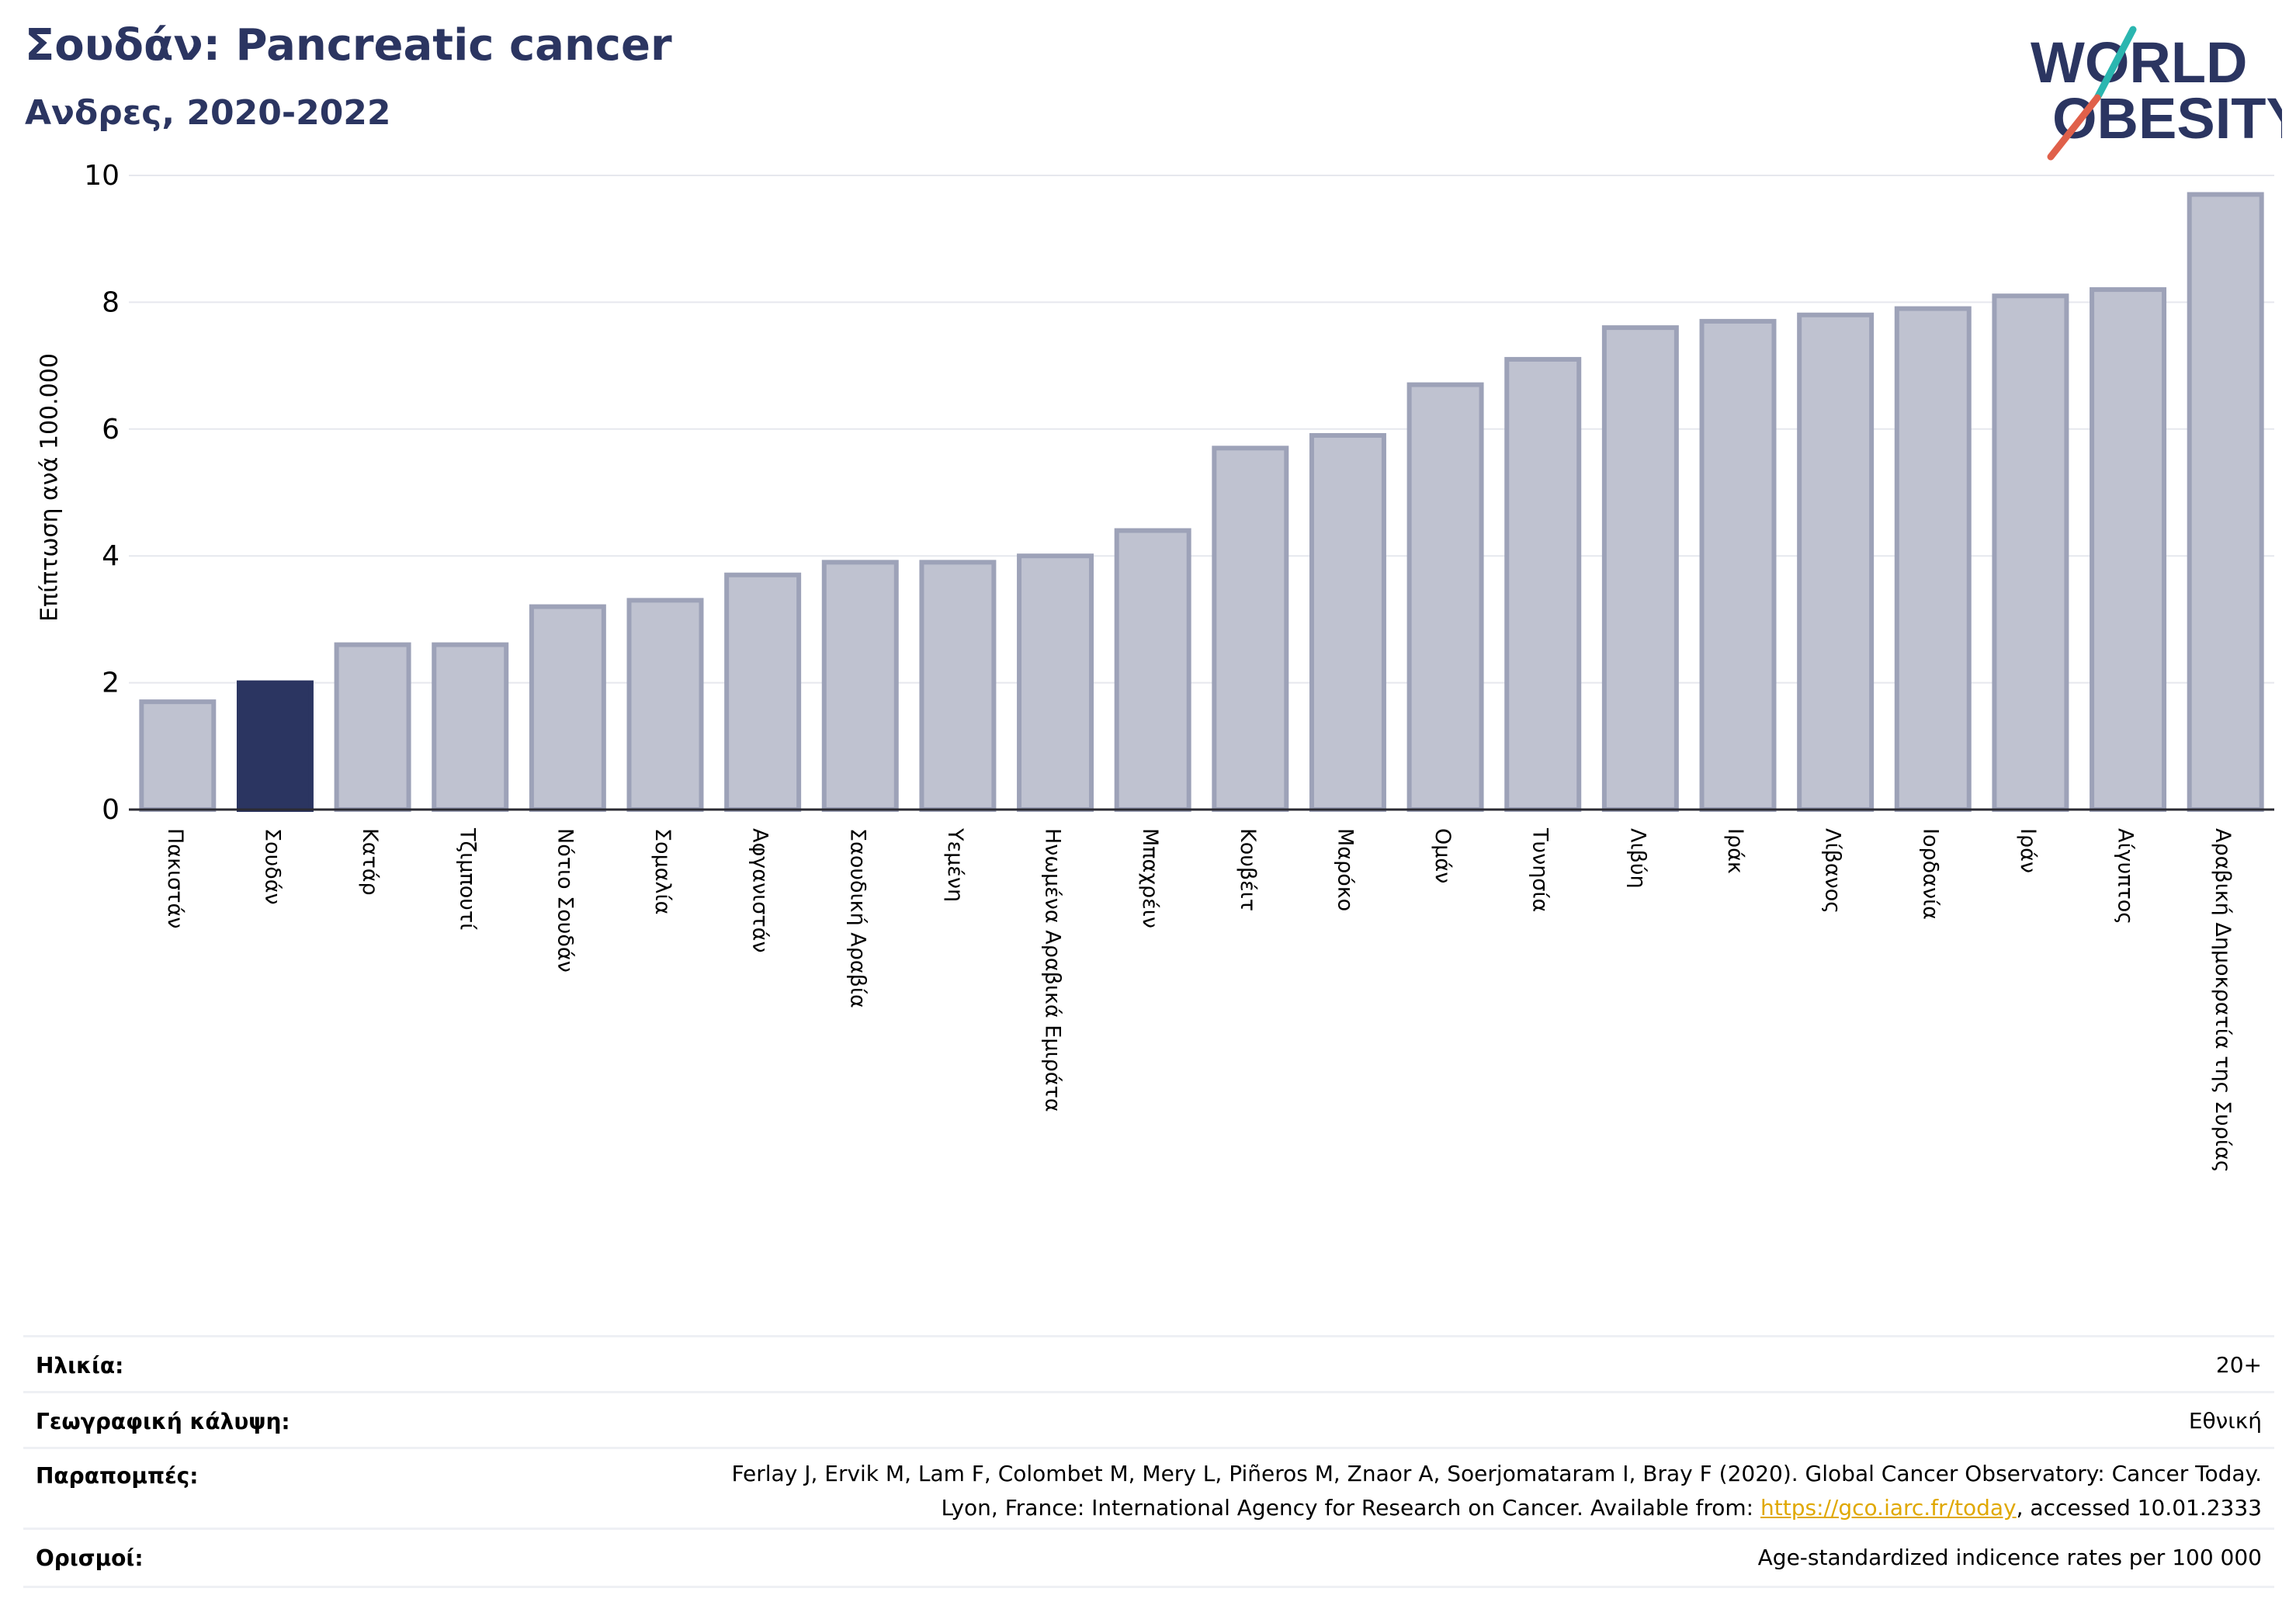  What do you see at coordinates (2126, 876) in the screenshot?
I see `x-tick-label: Αίγυπτος` at bounding box center [2126, 876].